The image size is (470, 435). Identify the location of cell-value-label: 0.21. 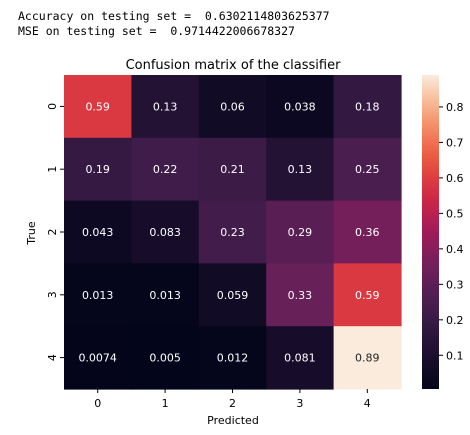
(232, 169).